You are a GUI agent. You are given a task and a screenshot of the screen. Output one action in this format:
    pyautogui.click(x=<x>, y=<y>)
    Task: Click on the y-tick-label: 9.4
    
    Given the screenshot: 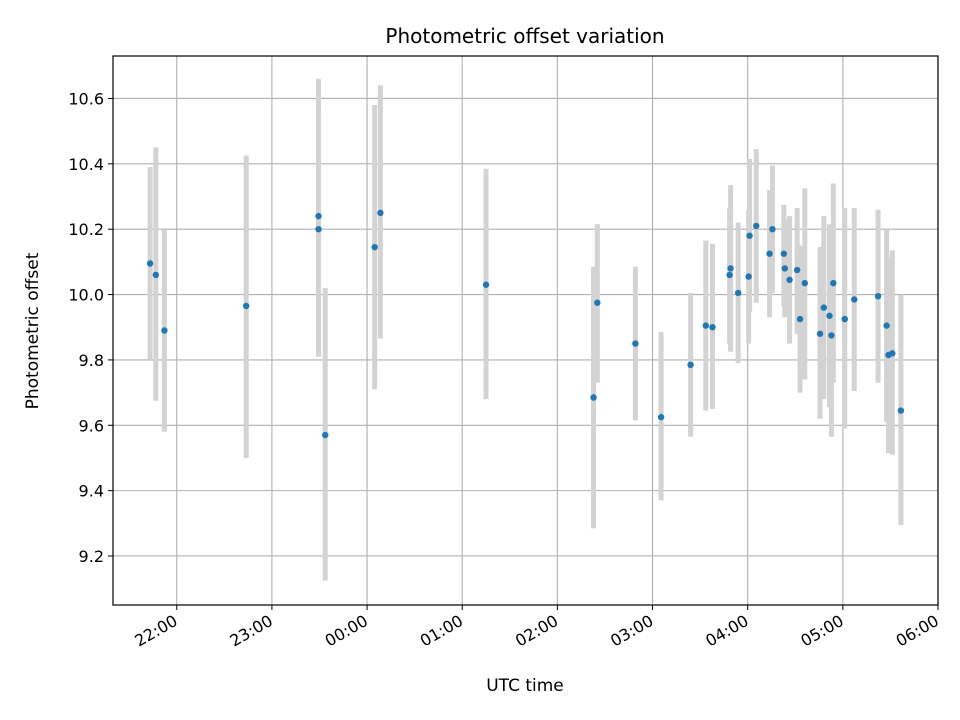 What is the action you would take?
    pyautogui.click(x=91, y=491)
    